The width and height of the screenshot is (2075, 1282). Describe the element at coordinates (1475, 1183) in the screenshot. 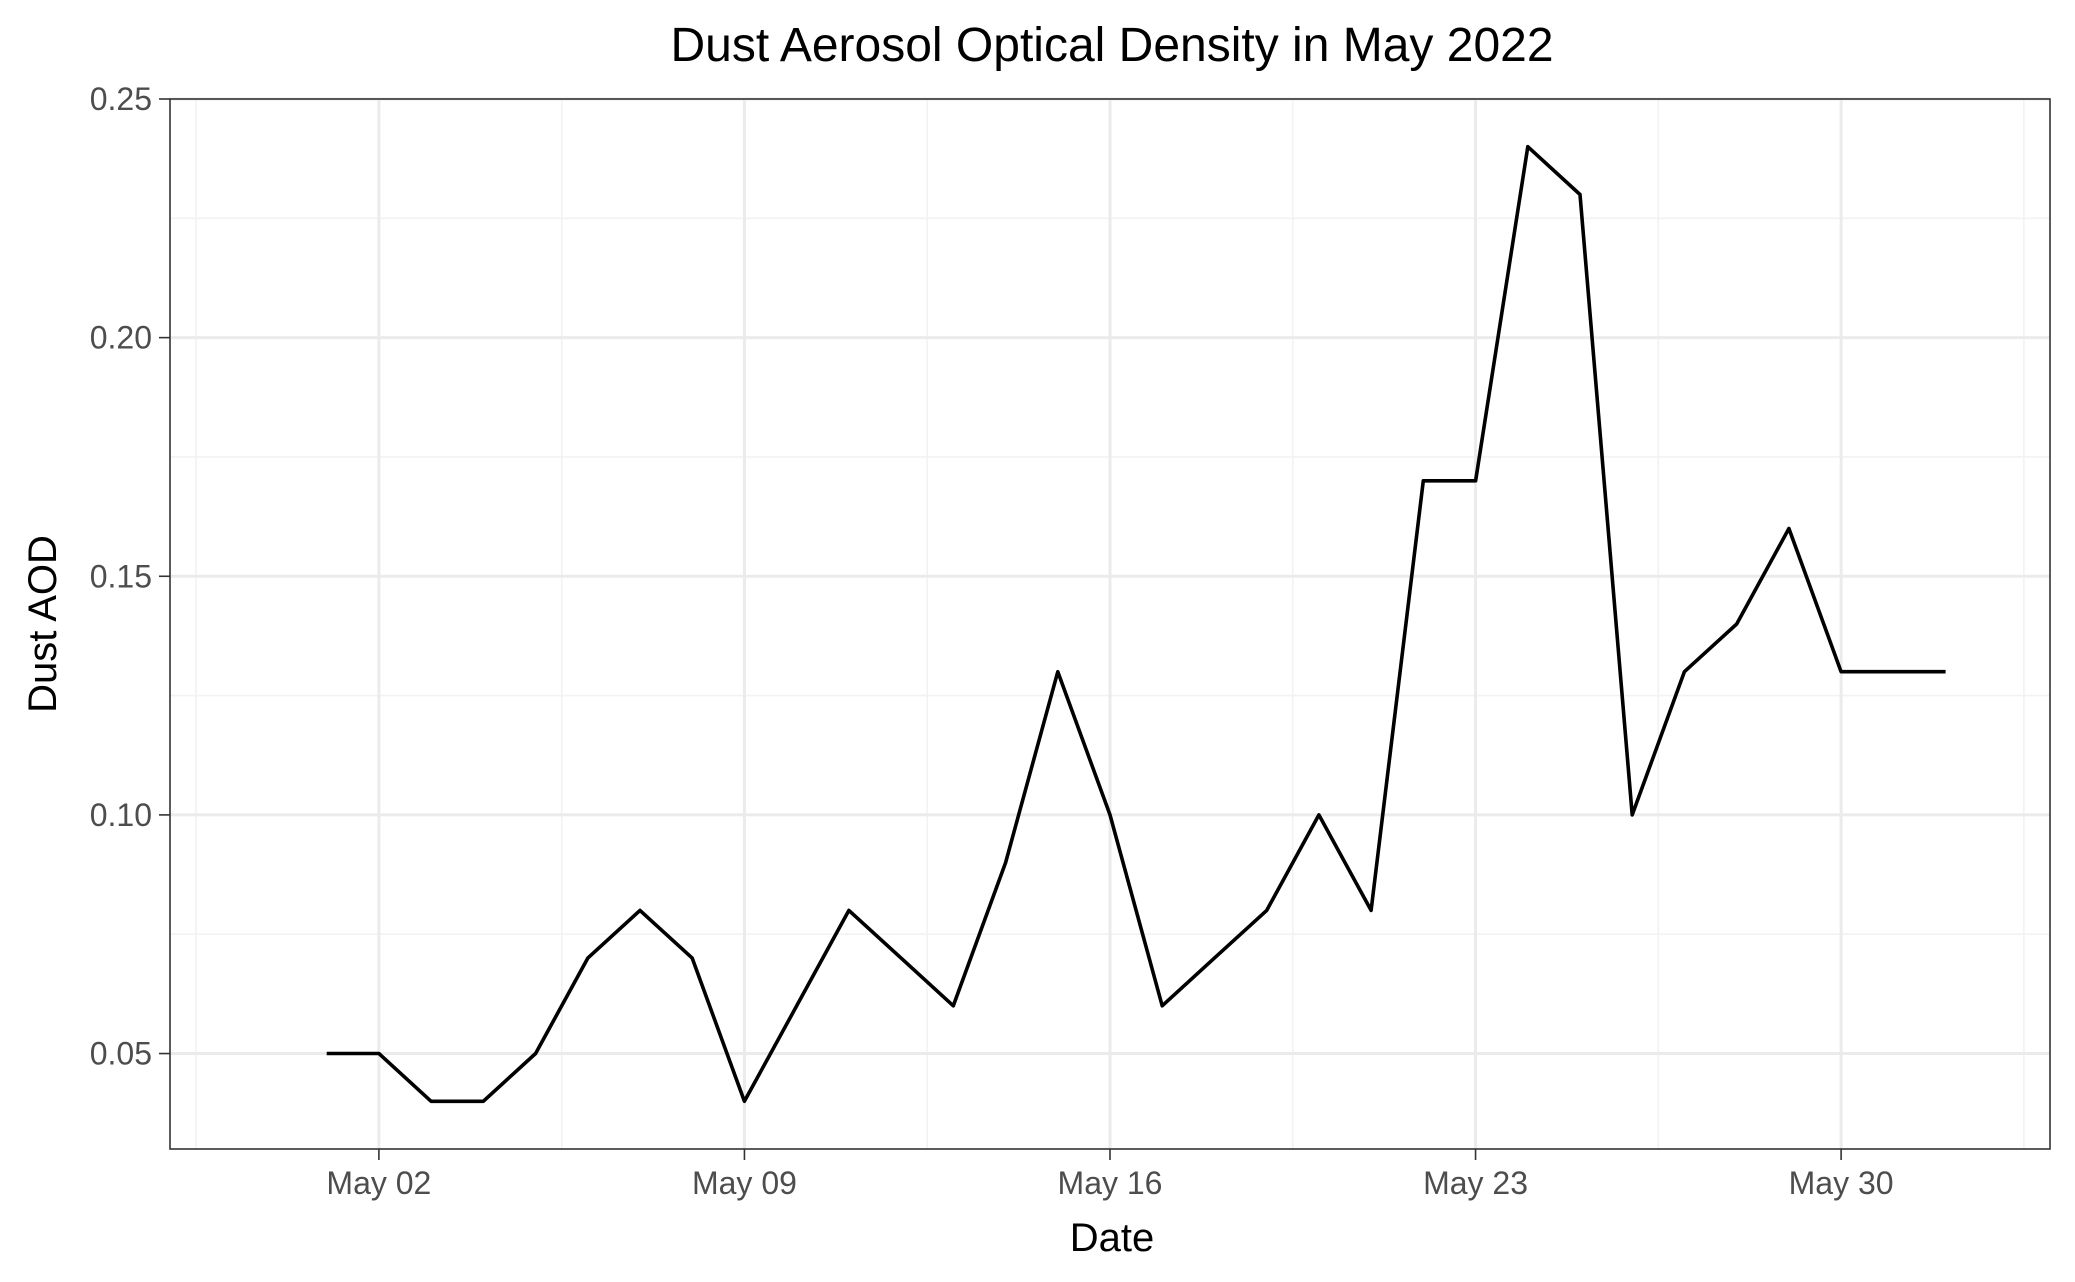

I see `x-tick-label: May 23` at that location.